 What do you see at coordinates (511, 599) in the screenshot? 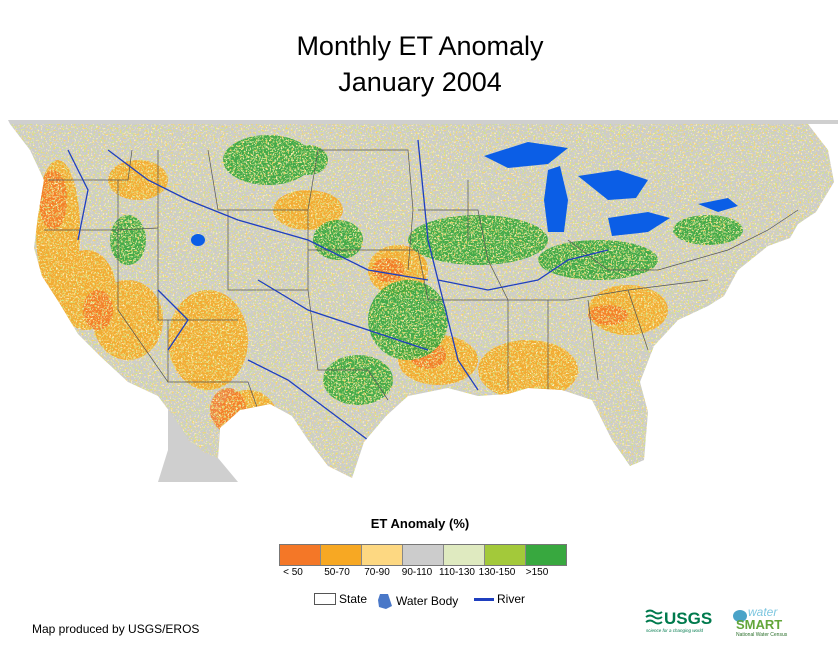
I see `legend-river-label: River` at bounding box center [511, 599].